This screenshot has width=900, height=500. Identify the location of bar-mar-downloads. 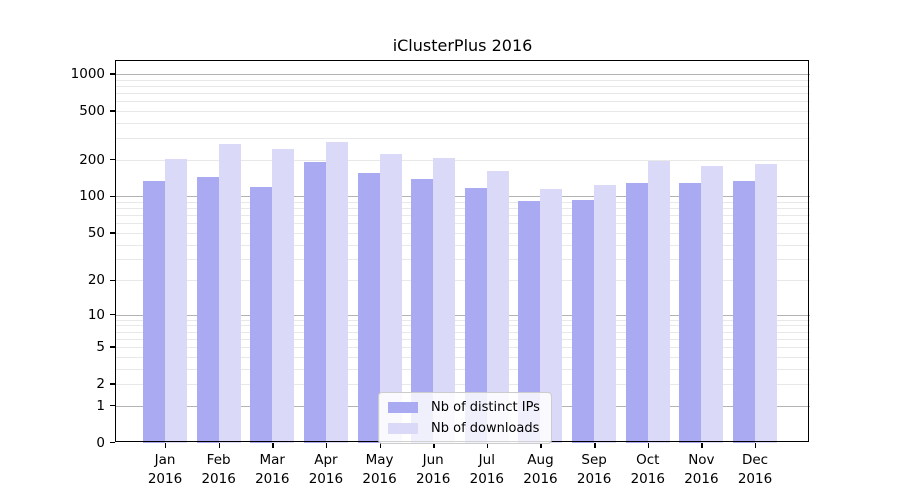
(283, 295).